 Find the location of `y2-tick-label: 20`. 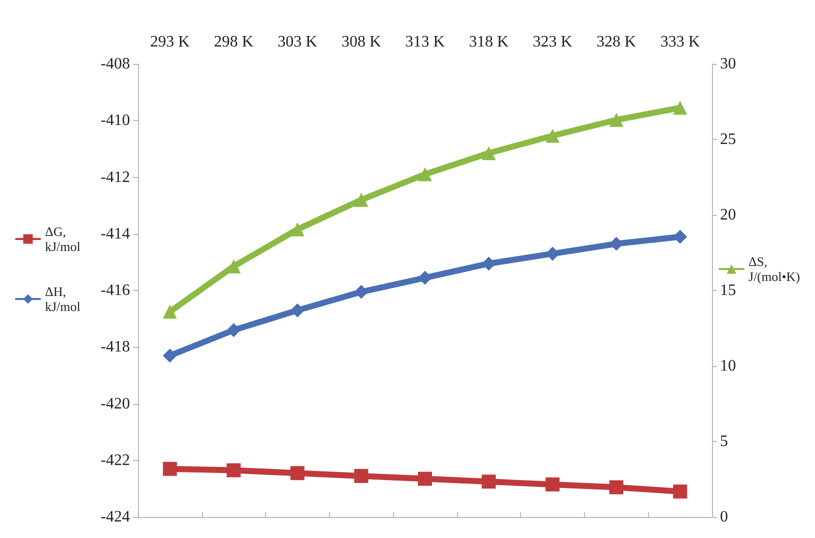

y2-tick-label: 20 is located at coordinates (728, 215).